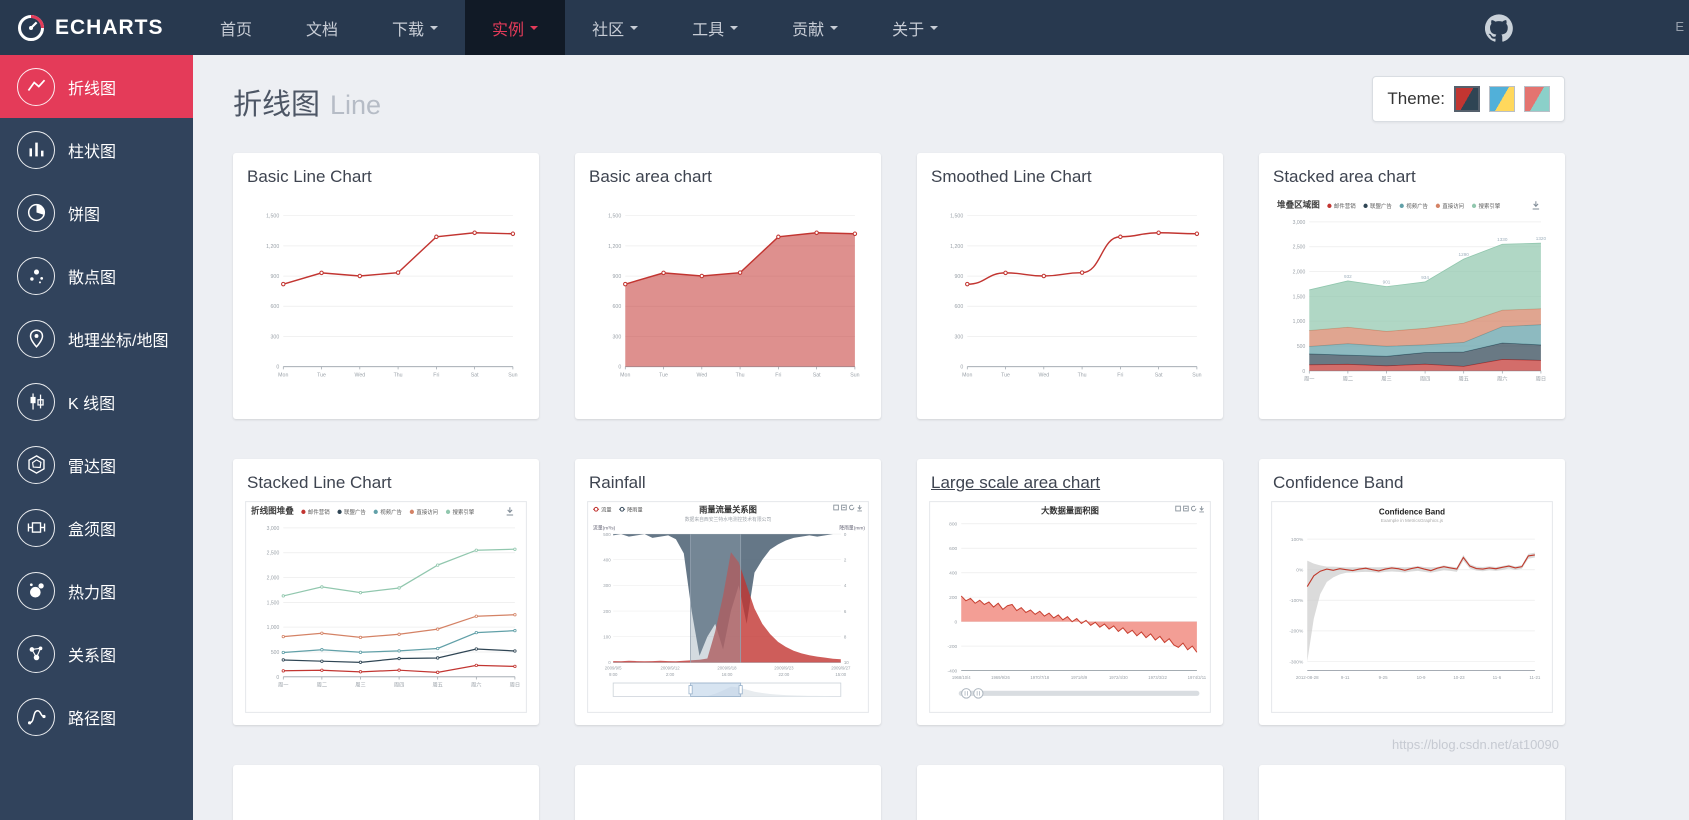 This screenshot has height=820, width=1689. What do you see at coordinates (615, 27) in the screenshot?
I see `nav-item-社区: 社区` at bounding box center [615, 27].